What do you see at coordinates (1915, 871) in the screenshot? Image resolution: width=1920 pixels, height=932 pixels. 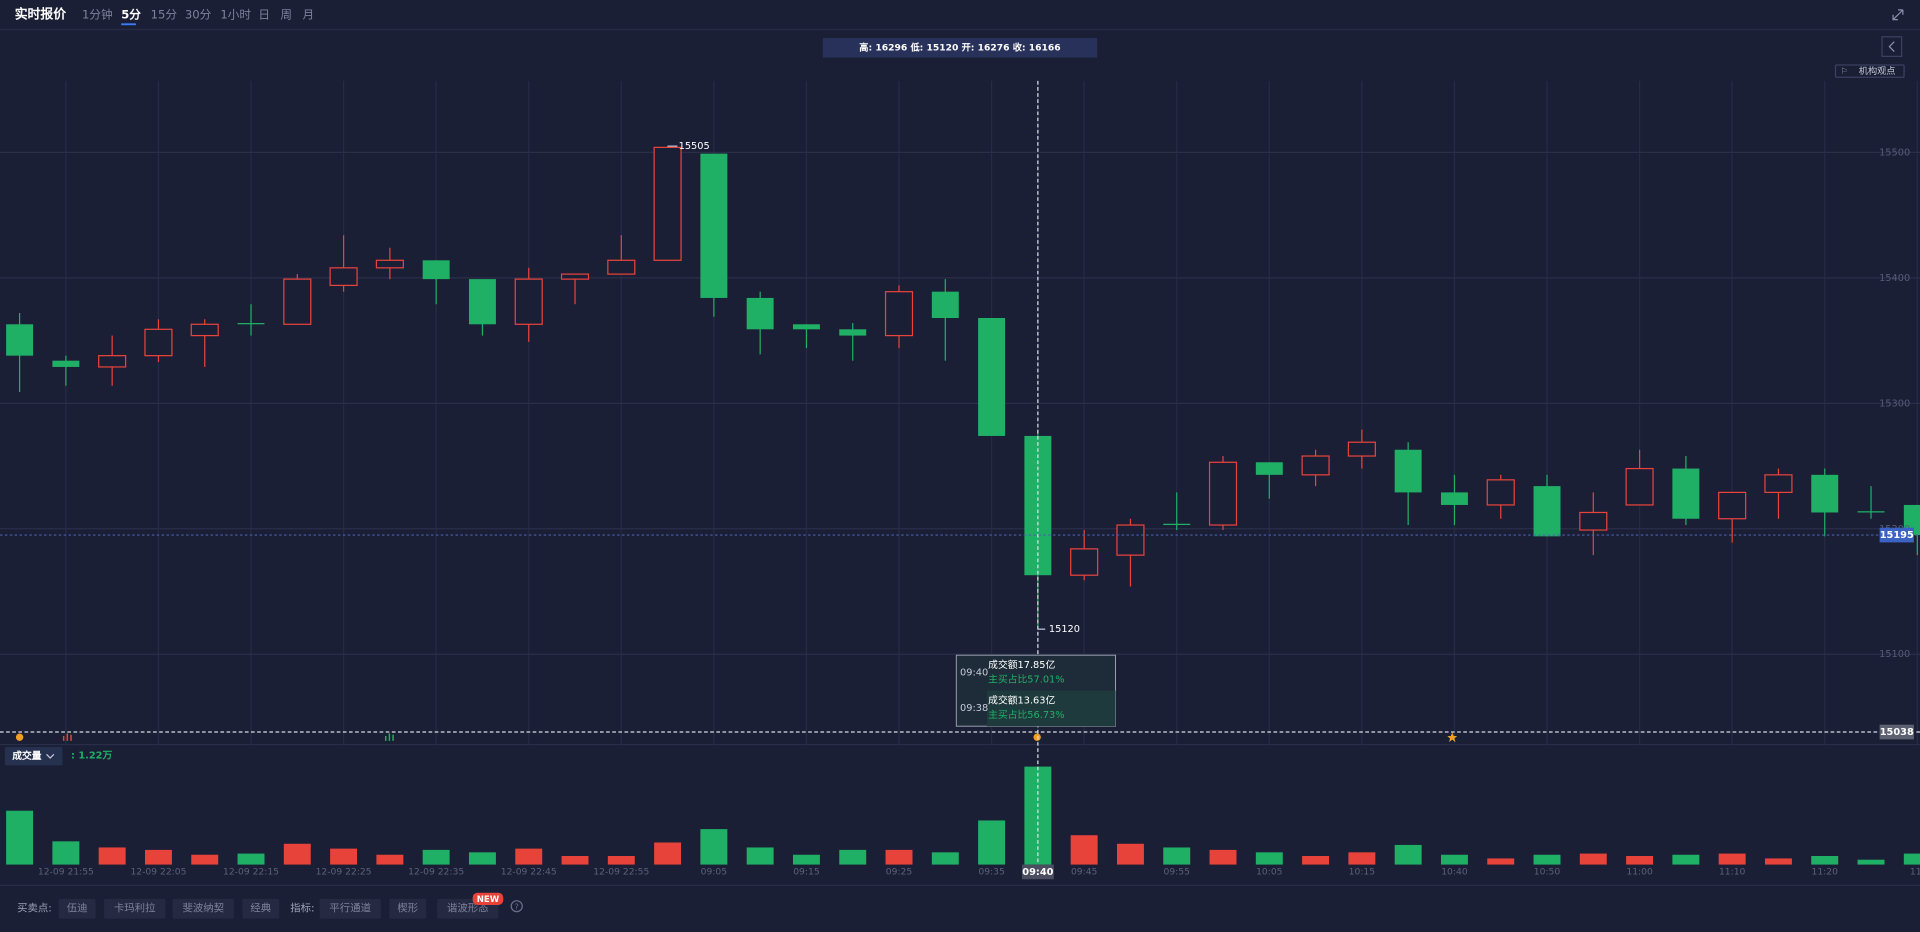 I see `x-tick-label: 11:` at bounding box center [1915, 871].